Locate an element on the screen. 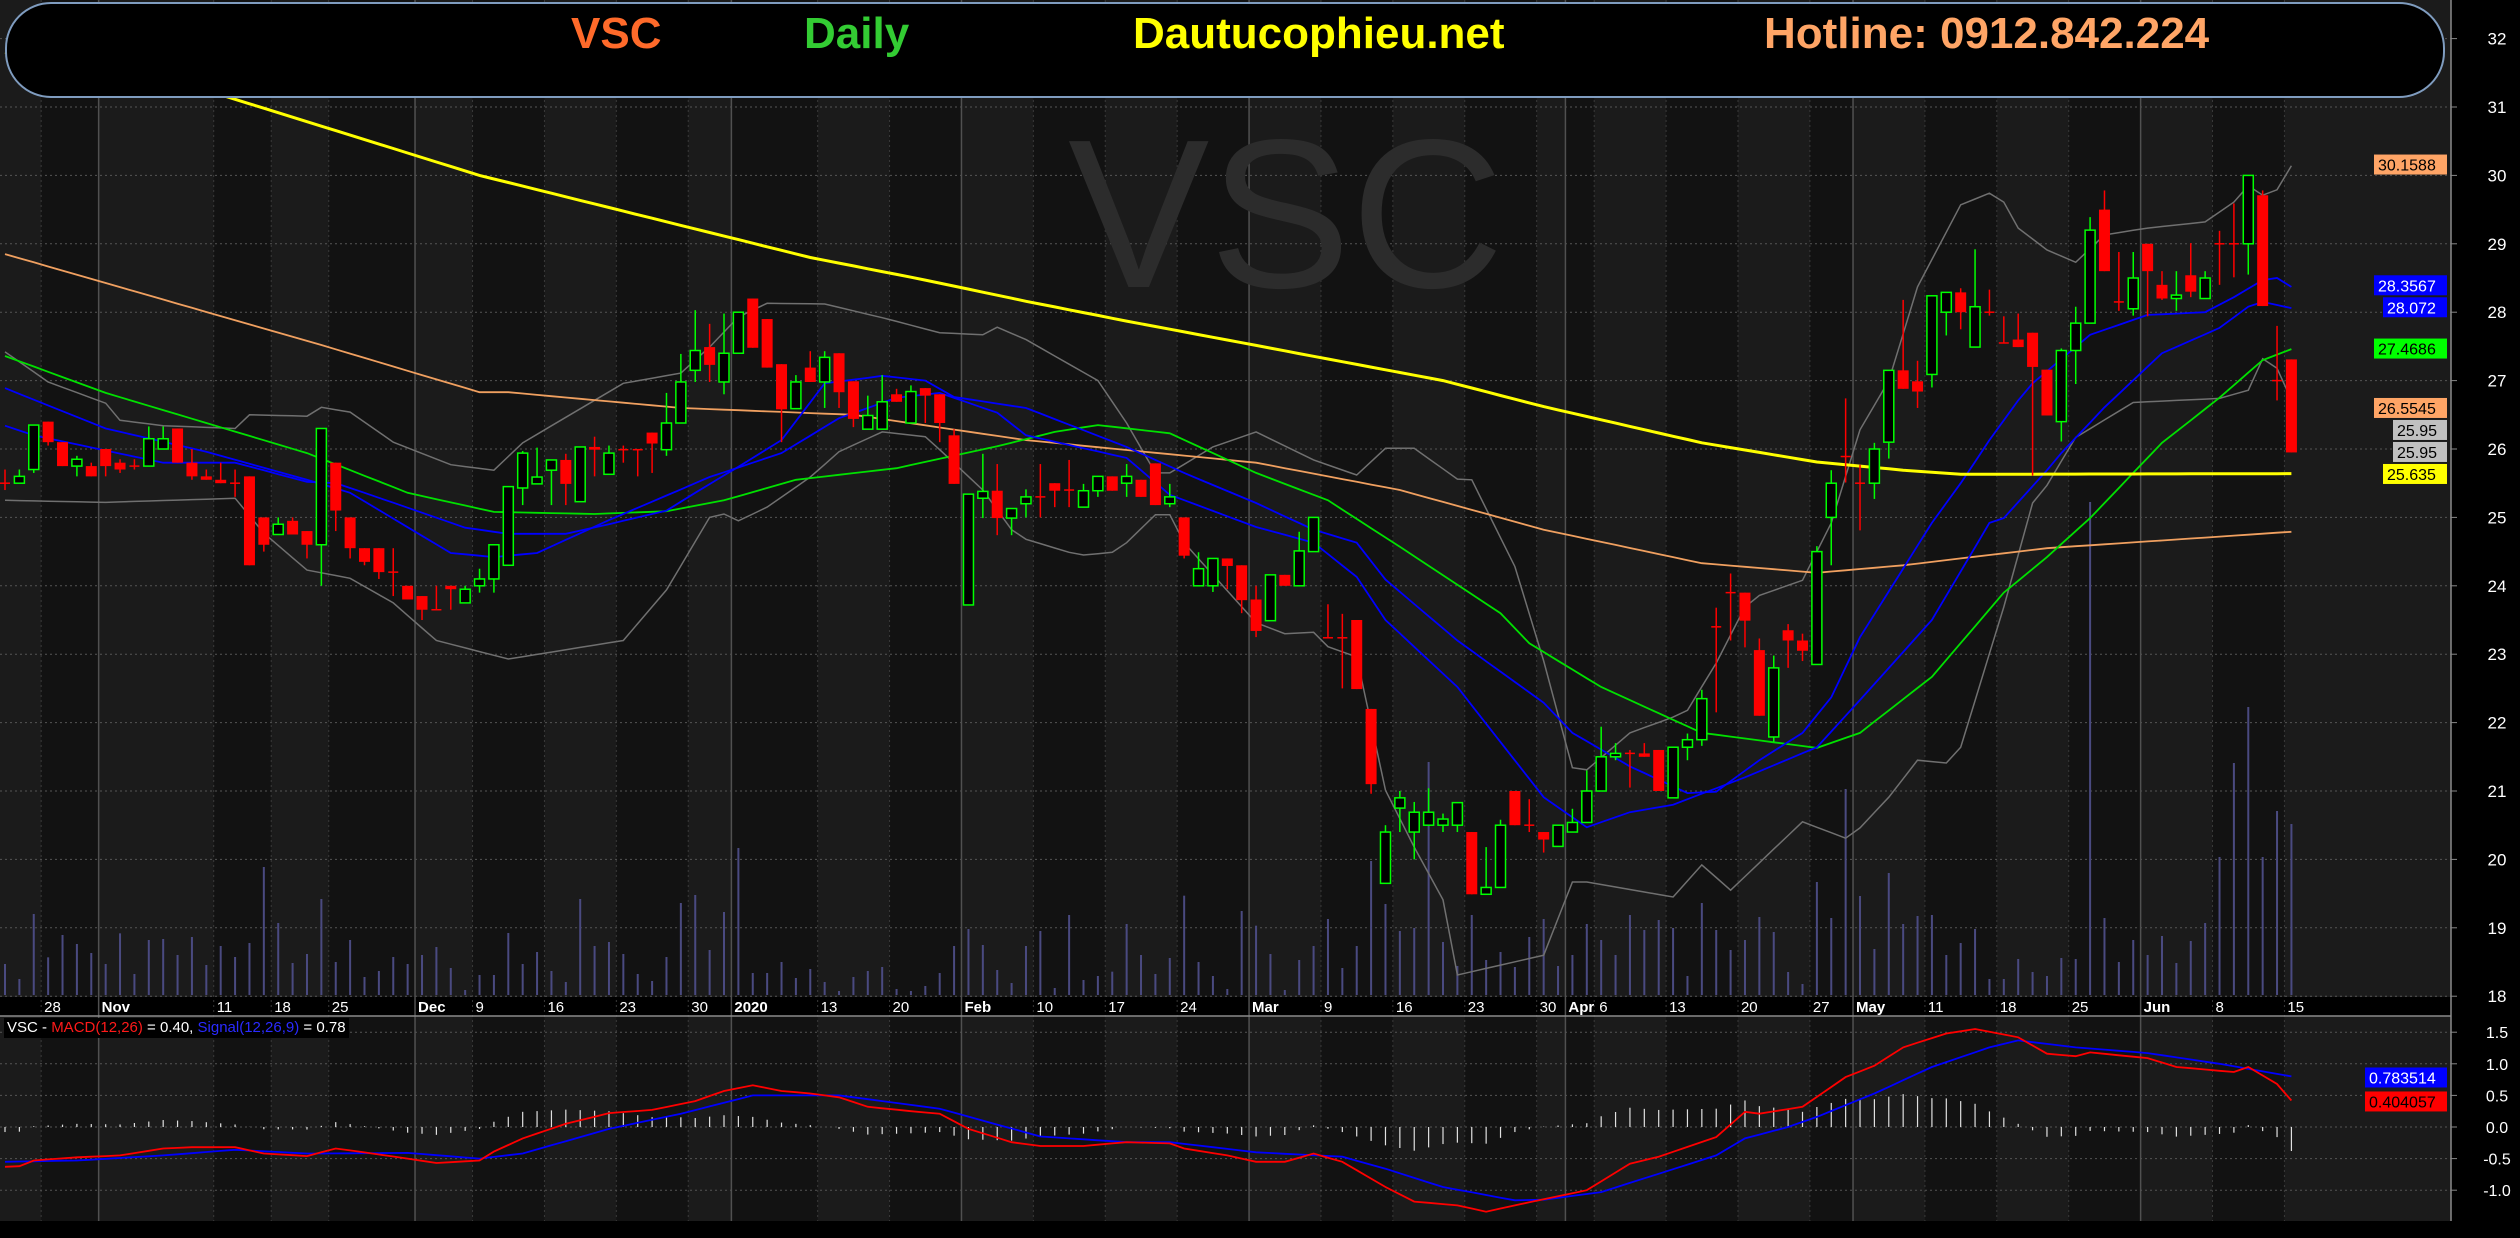 The height and width of the screenshot is (1238, 2520). macd-axis-label: 1.5 is located at coordinates (2497, 1033).